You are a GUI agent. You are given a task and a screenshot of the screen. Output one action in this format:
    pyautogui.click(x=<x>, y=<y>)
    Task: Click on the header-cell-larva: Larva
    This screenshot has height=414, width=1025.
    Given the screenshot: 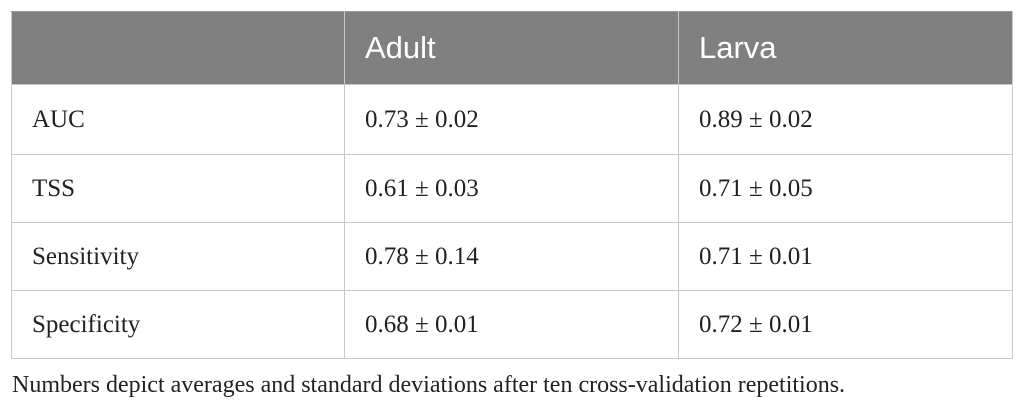 What is the action you would take?
    pyautogui.click(x=845, y=48)
    